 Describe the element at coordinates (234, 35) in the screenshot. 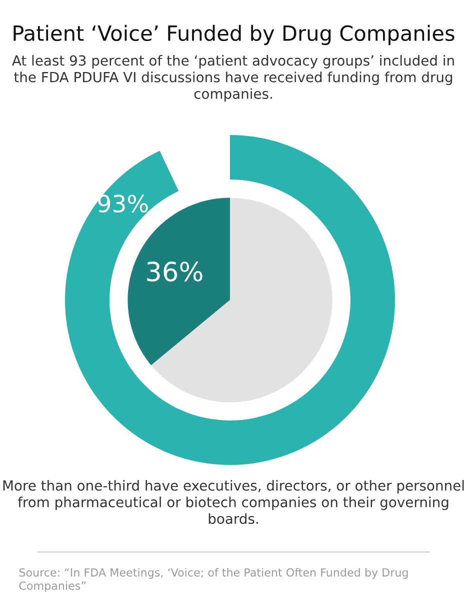

I see `chart-title: Patient ‘Voice’ Funded by Drug Companies` at that location.